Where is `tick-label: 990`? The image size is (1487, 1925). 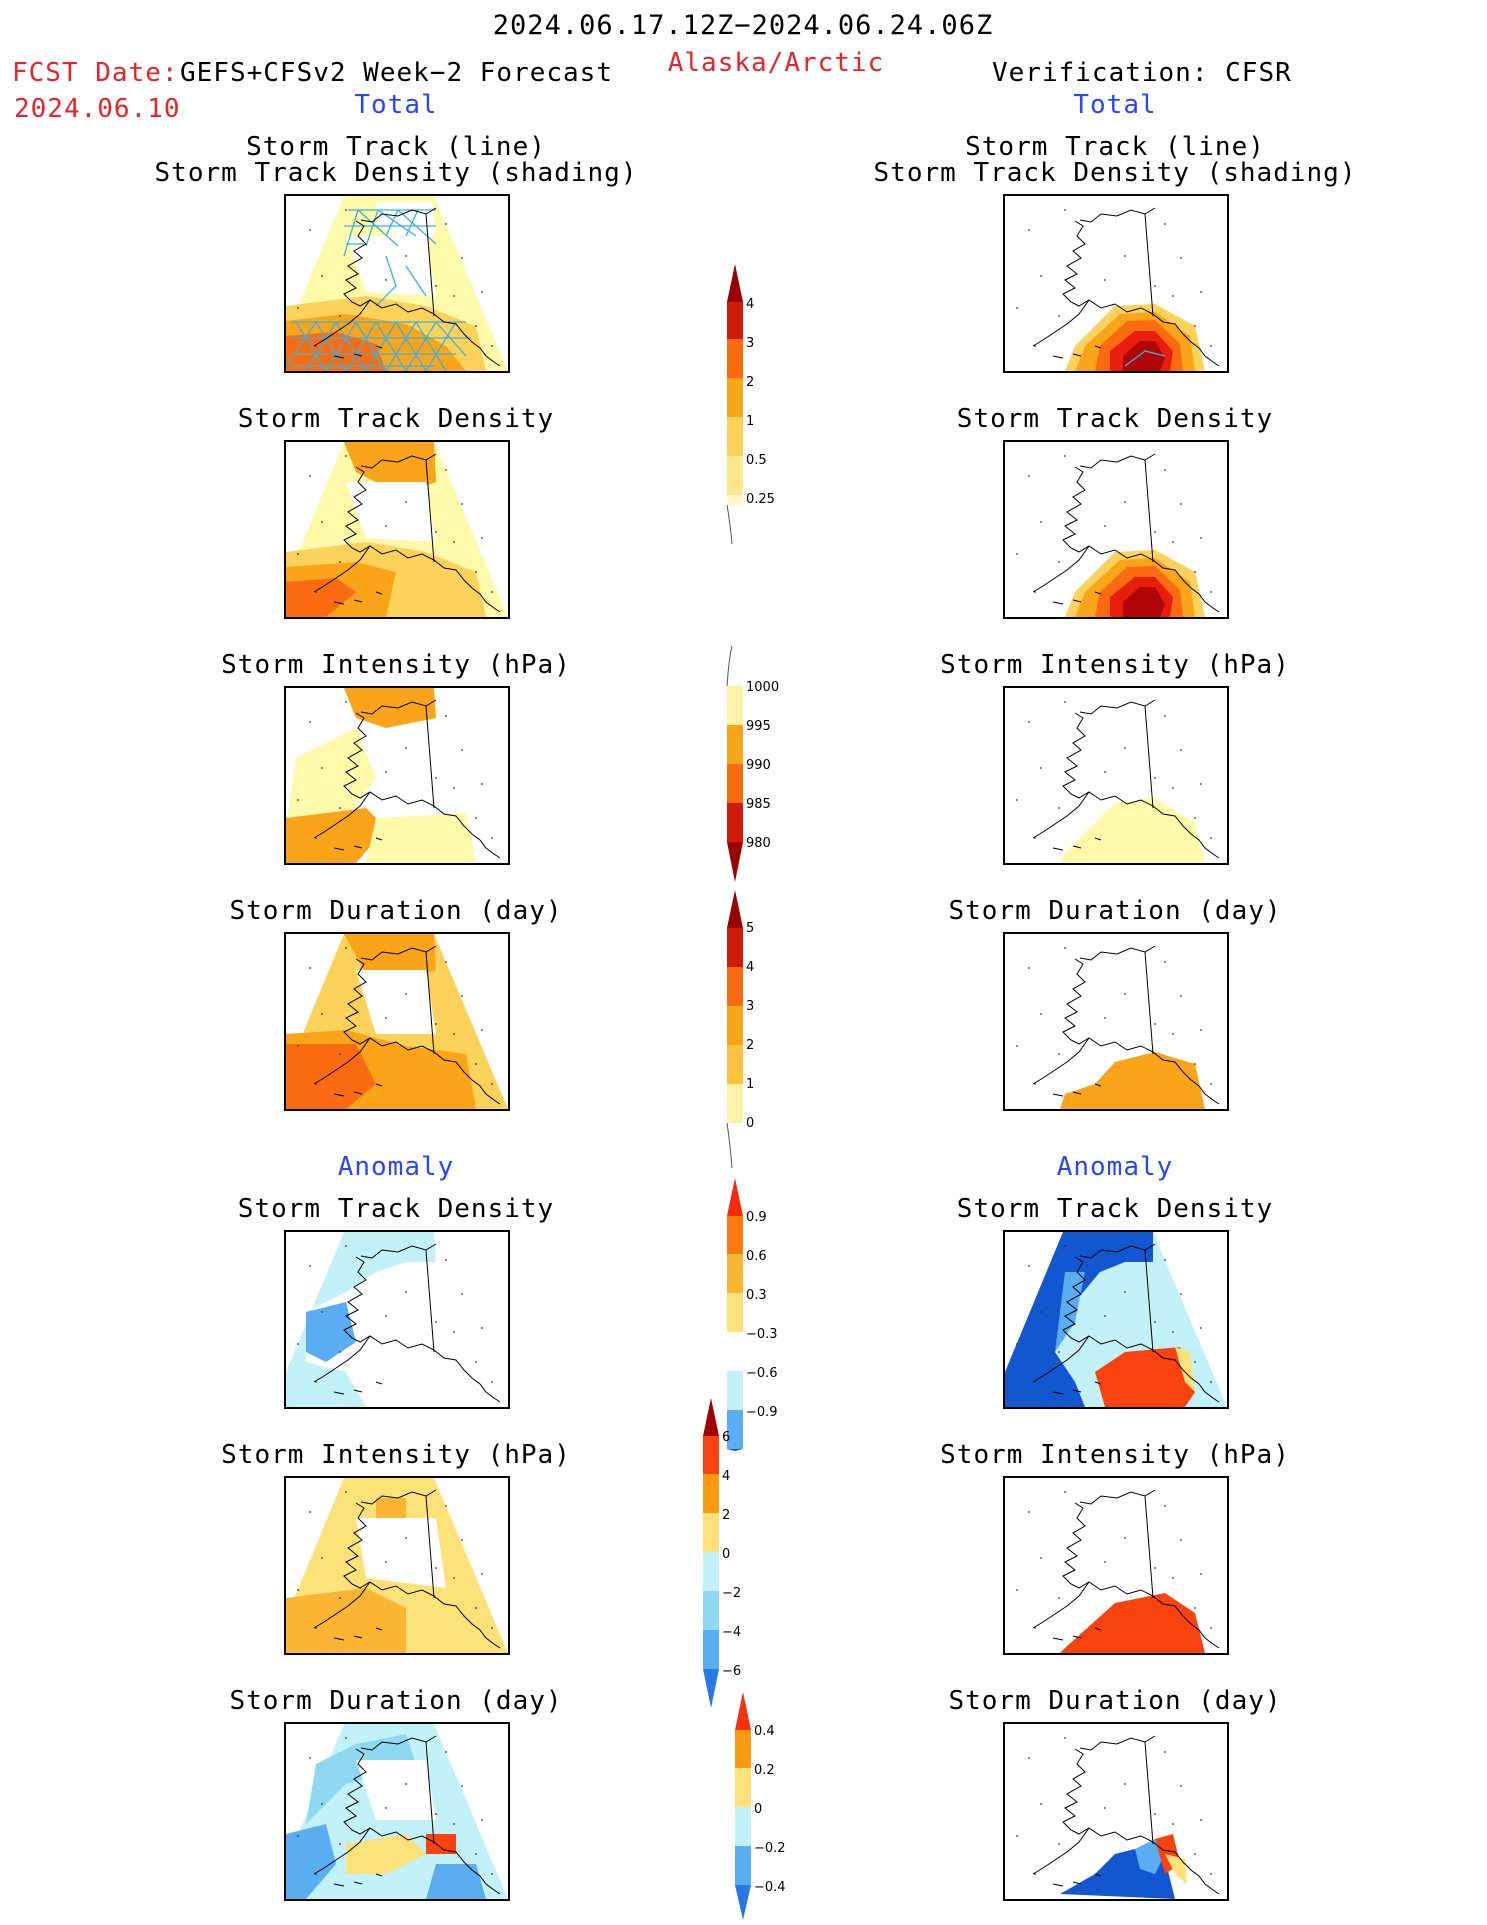 tick-label: 990 is located at coordinates (758, 765).